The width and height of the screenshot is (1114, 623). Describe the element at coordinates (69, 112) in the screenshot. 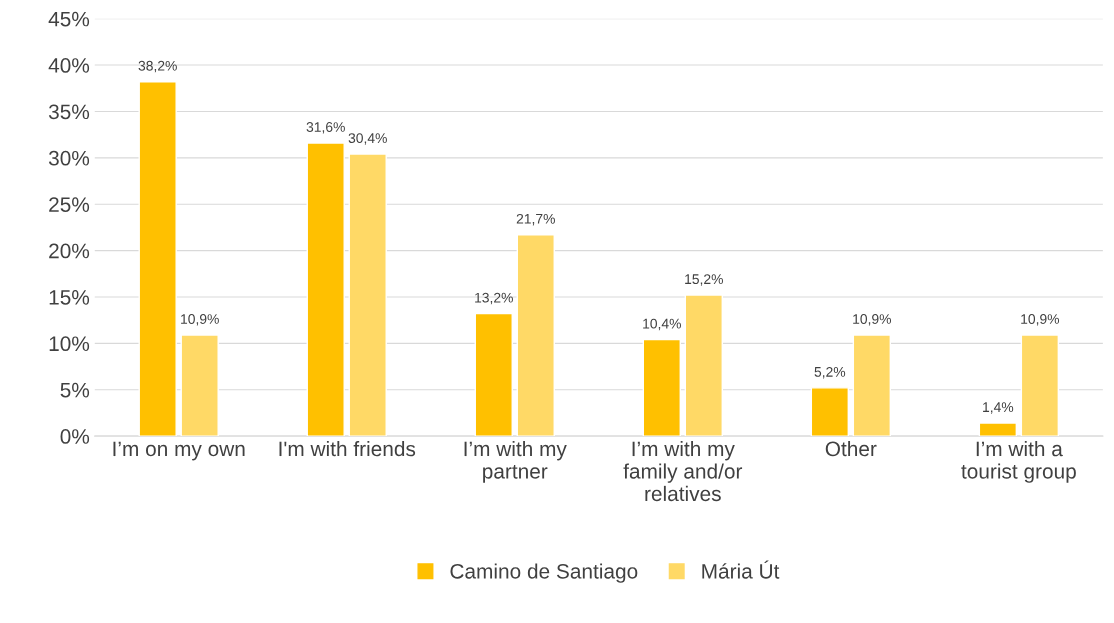

I see `y-tick-label: 35%` at that location.